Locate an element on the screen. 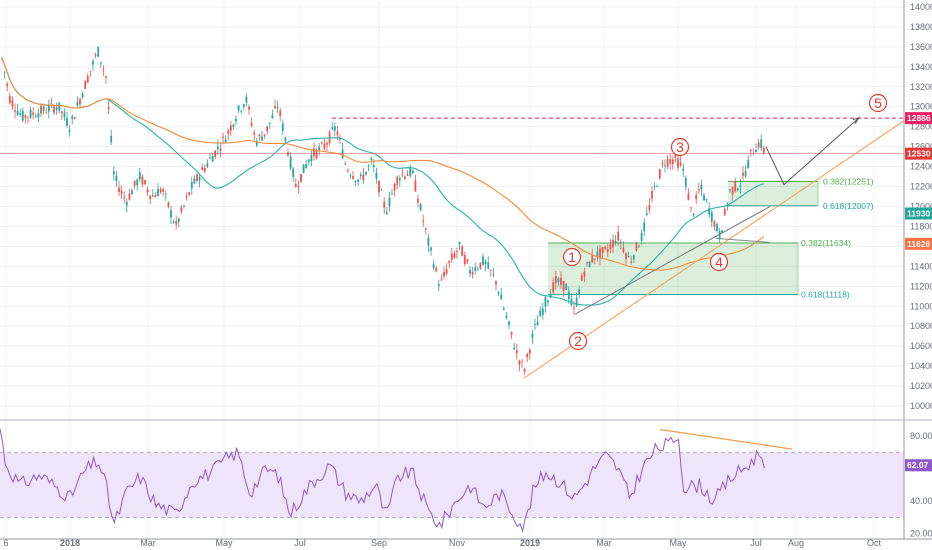 This screenshot has height=550, width=932. fib-label: 0.382(12251) is located at coordinates (848, 181).